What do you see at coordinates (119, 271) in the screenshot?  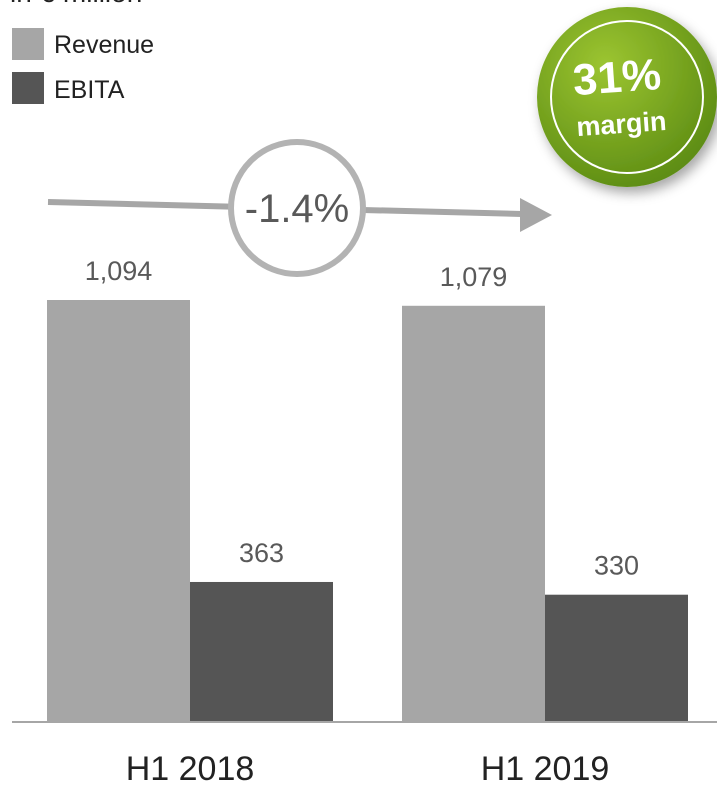 I see `value-label-revenue-h1-2018: 1,094` at bounding box center [119, 271].